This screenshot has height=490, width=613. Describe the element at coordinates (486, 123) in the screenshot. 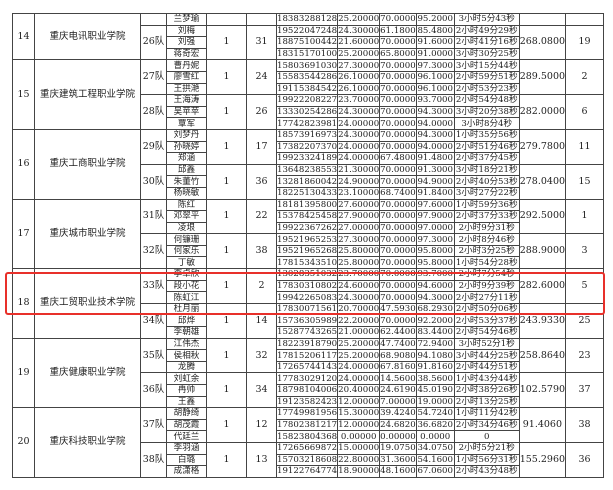

I see `time-used: 3小时8分4秒` at that location.